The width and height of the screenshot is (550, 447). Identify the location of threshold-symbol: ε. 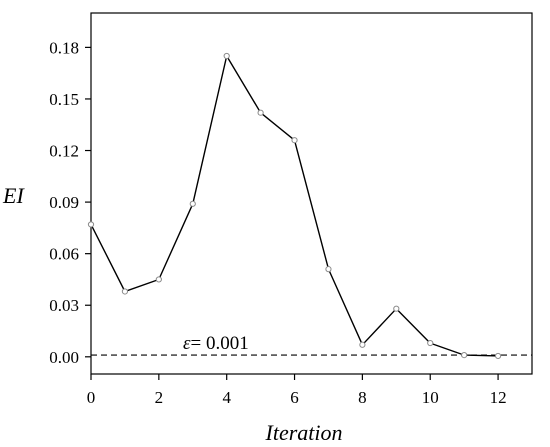
(187, 343).